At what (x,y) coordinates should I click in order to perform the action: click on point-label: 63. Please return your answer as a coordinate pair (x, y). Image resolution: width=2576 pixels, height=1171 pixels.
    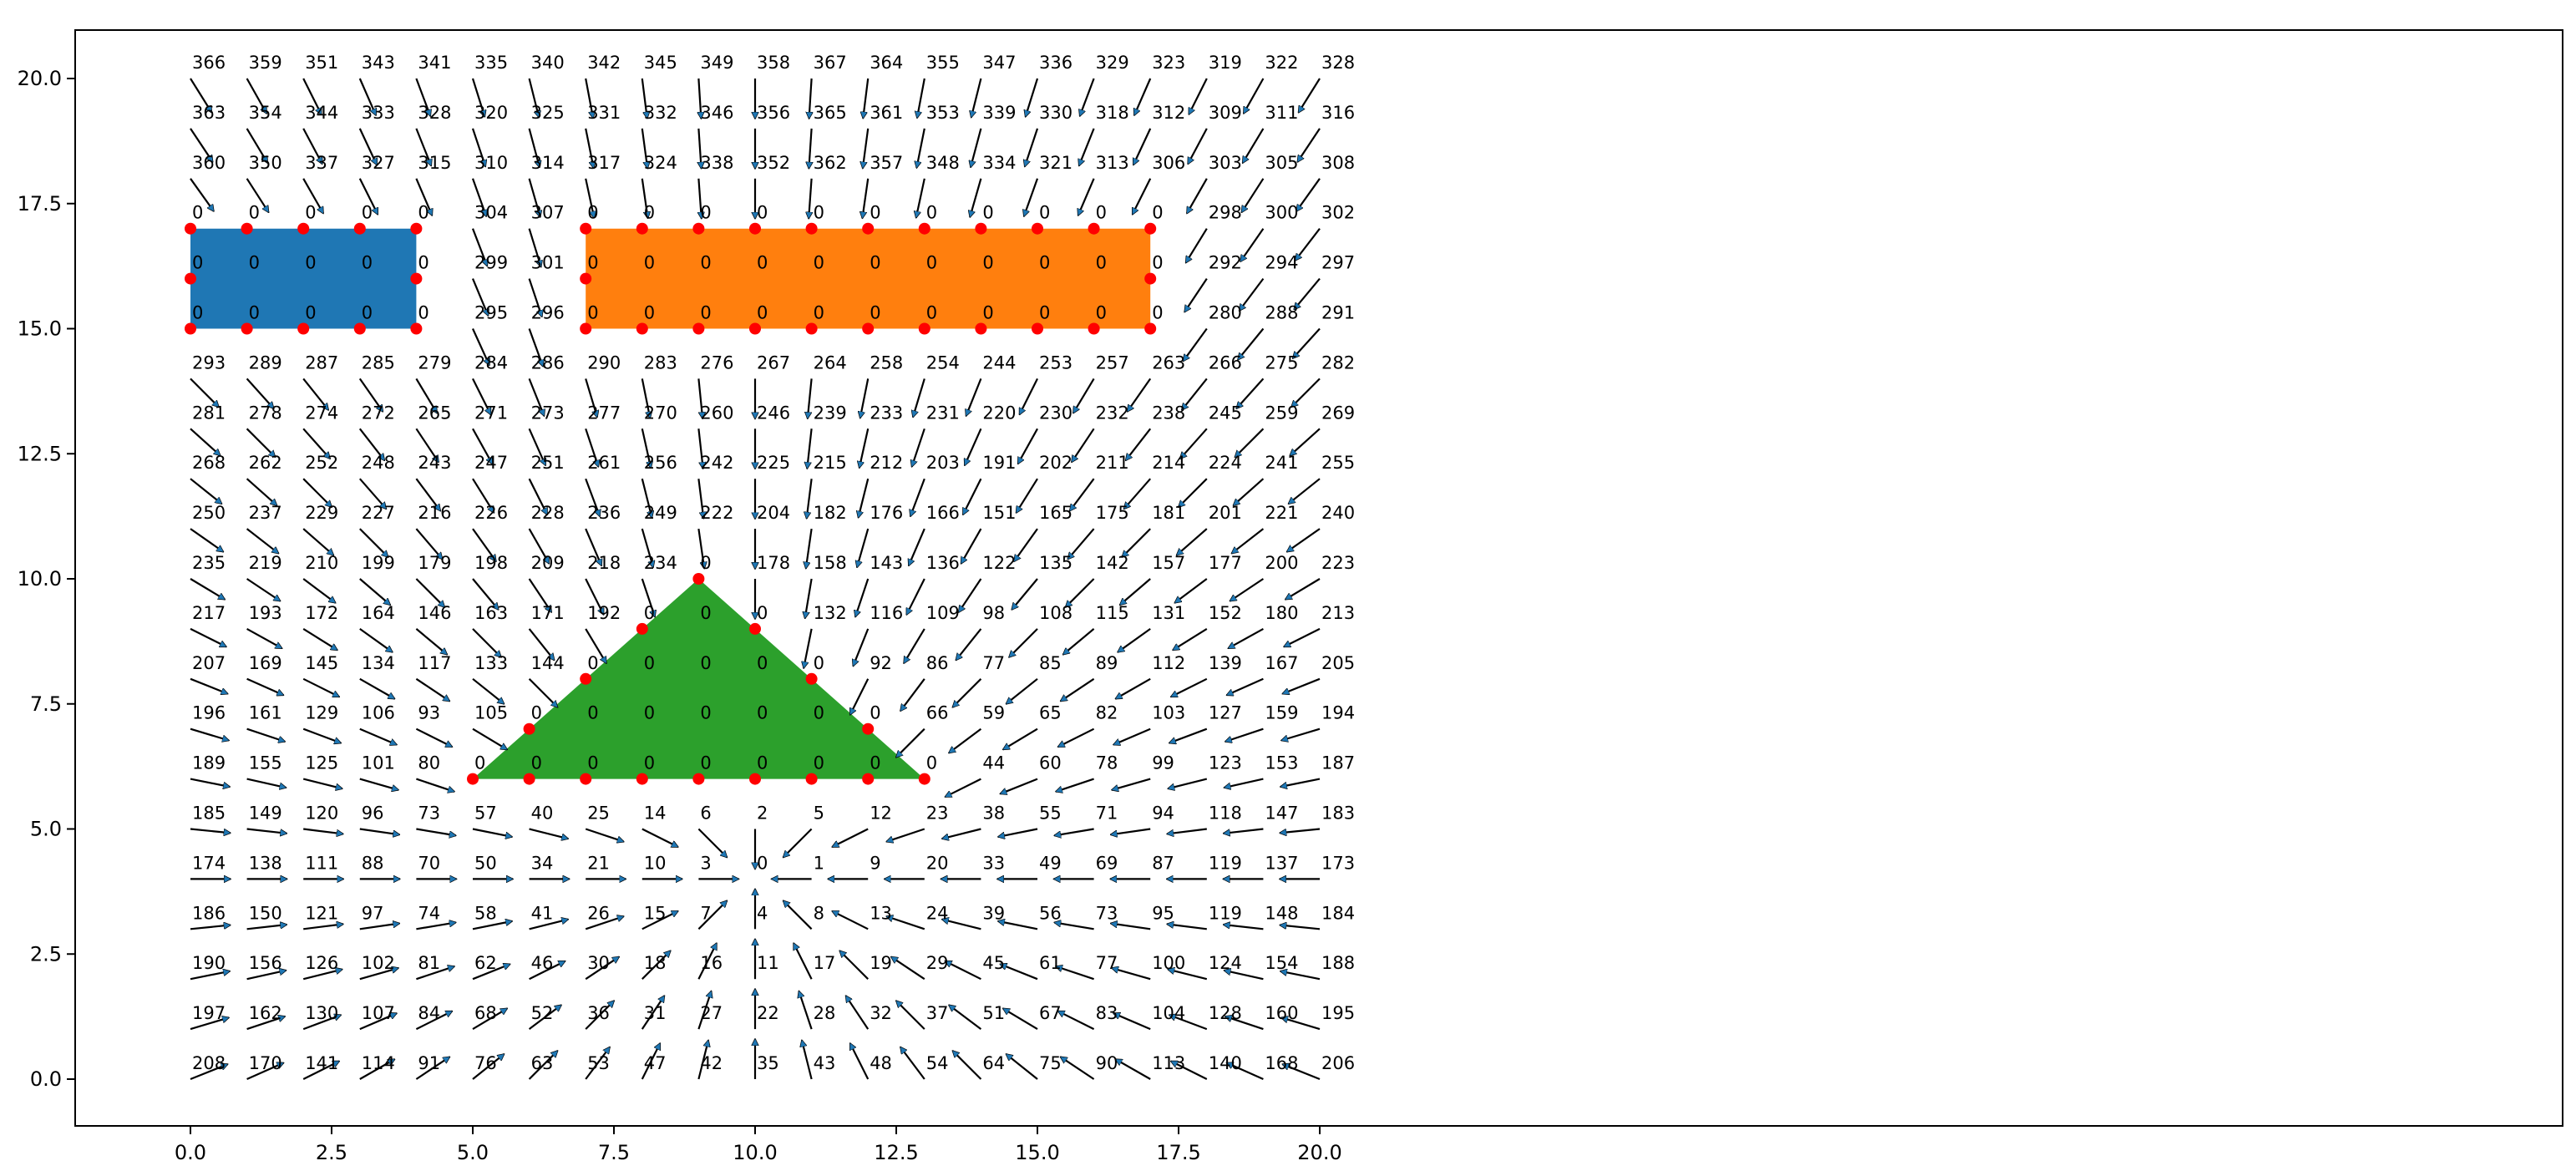
    Looking at the image, I should click on (542, 1063).